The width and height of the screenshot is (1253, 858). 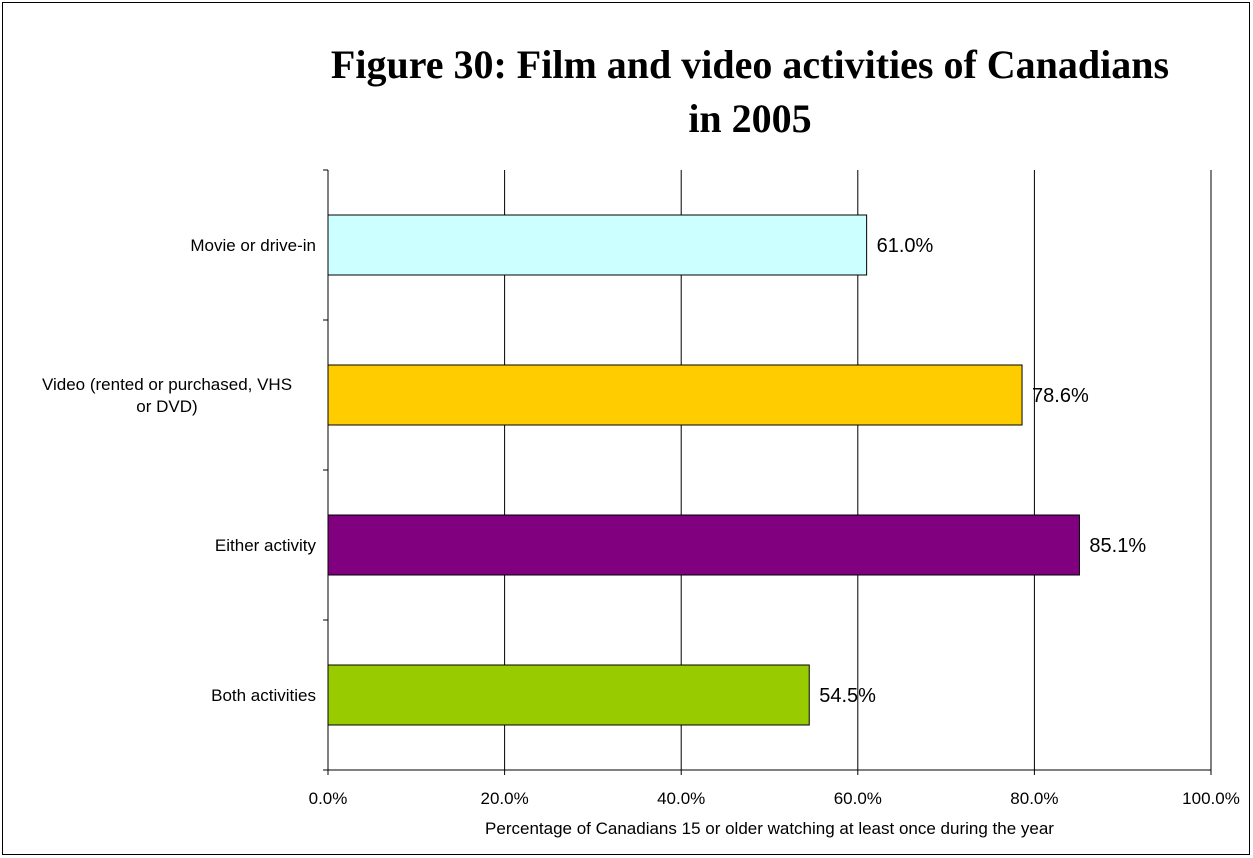 I want to click on x-tick-label: 20.0%, so click(x=504, y=798).